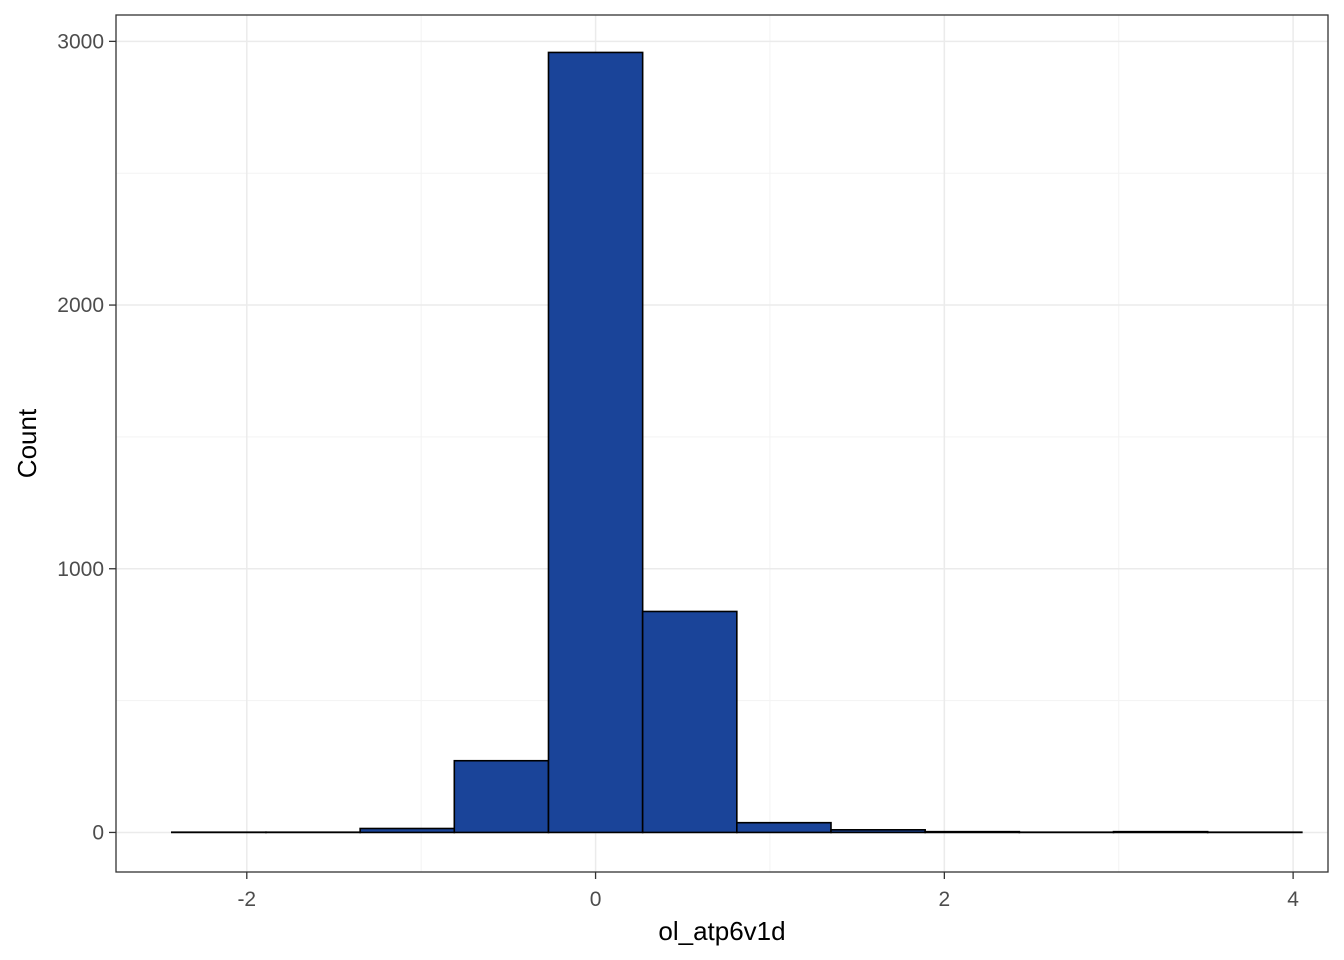  Describe the element at coordinates (86, 437) in the screenshot. I see `y-axis-ticks: 0 1000 2000 3000` at that location.